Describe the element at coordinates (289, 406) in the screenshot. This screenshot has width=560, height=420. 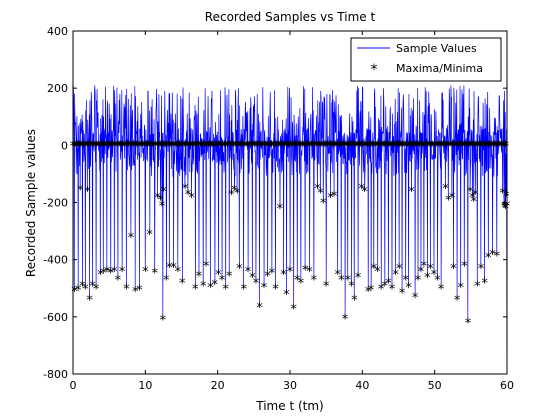
I see `x-axis-label: Time t (tm)` at that location.